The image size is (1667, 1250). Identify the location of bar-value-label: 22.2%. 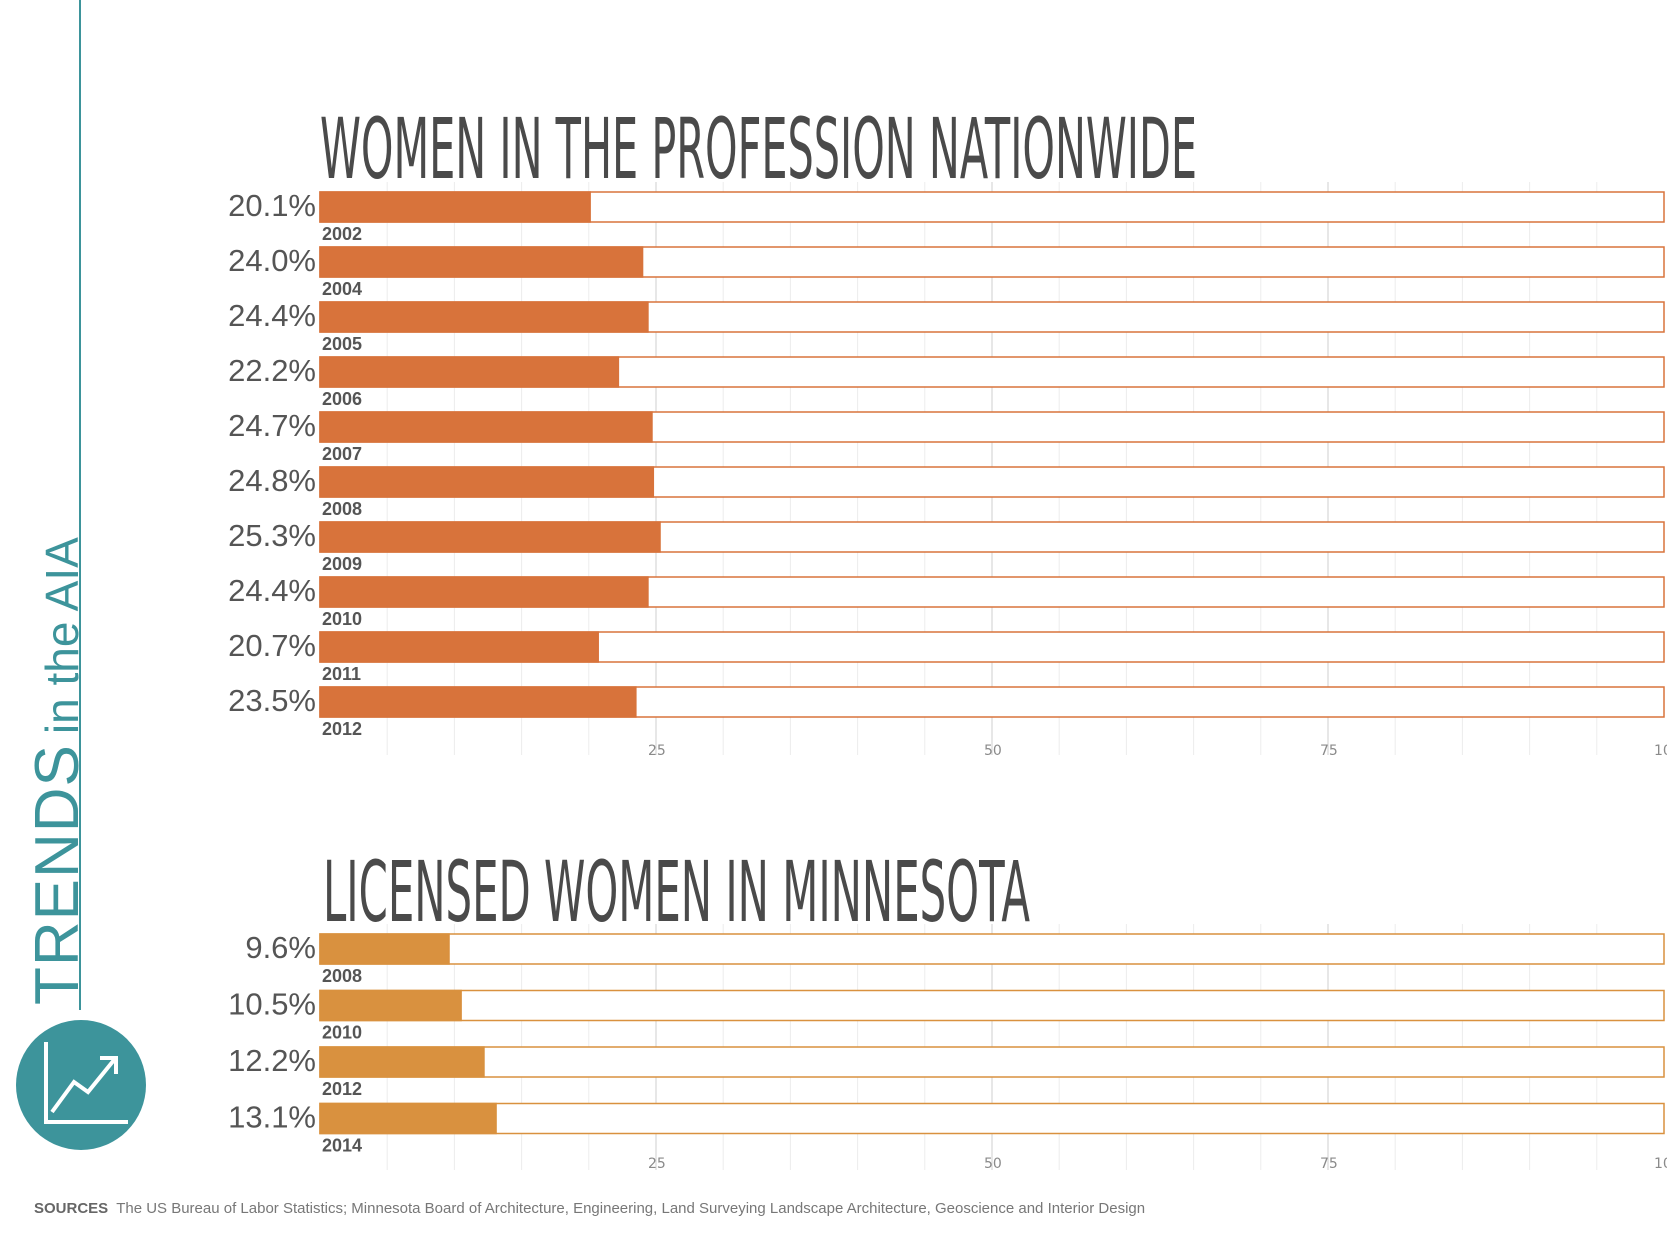
(272, 370).